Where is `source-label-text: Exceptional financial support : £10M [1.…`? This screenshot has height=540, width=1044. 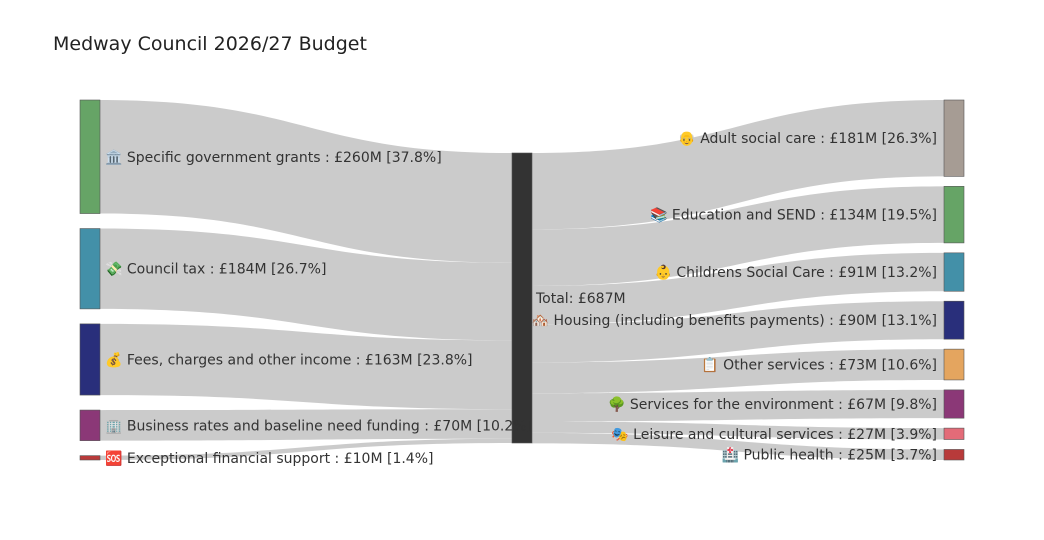 source-label-text: Exceptional financial support : £10M [1.… is located at coordinates (280, 459).